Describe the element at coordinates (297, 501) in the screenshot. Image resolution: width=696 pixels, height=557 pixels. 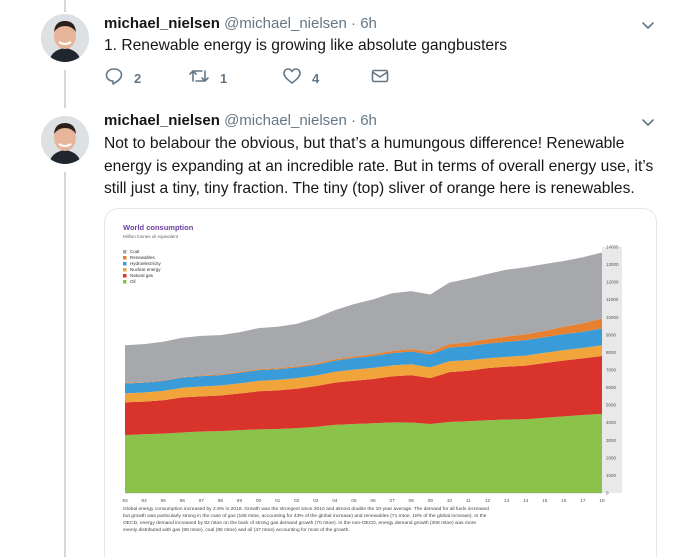
I see `x-tick-label: 02` at that location.